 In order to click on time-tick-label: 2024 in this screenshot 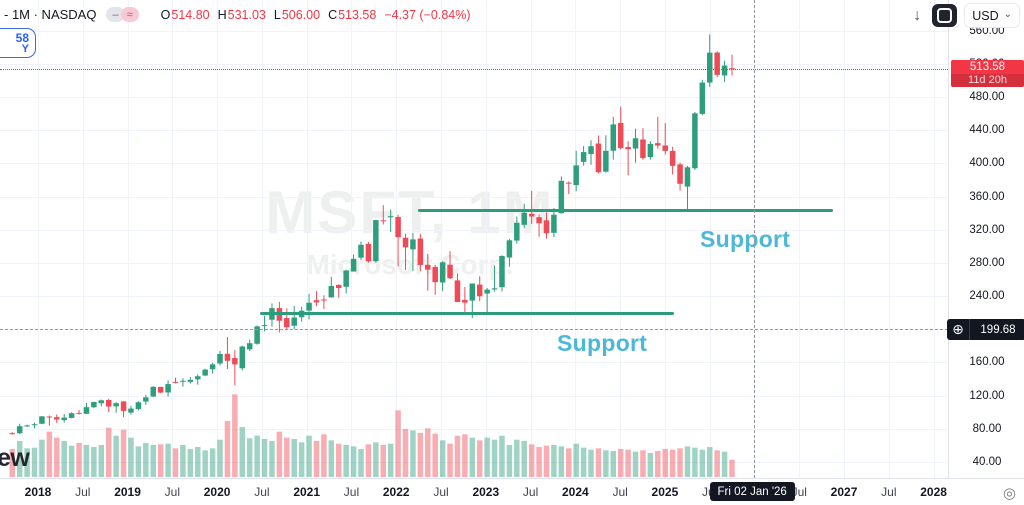, I will do `click(575, 492)`.